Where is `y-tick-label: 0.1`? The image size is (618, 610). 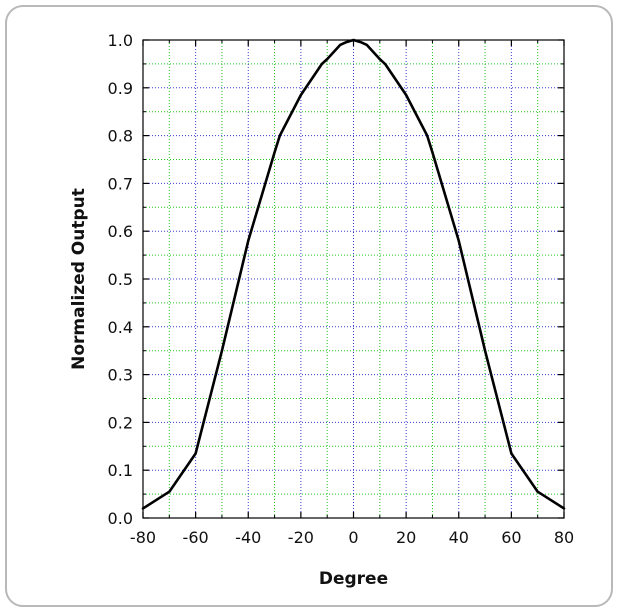
y-tick-label: 0.1 is located at coordinates (120, 470).